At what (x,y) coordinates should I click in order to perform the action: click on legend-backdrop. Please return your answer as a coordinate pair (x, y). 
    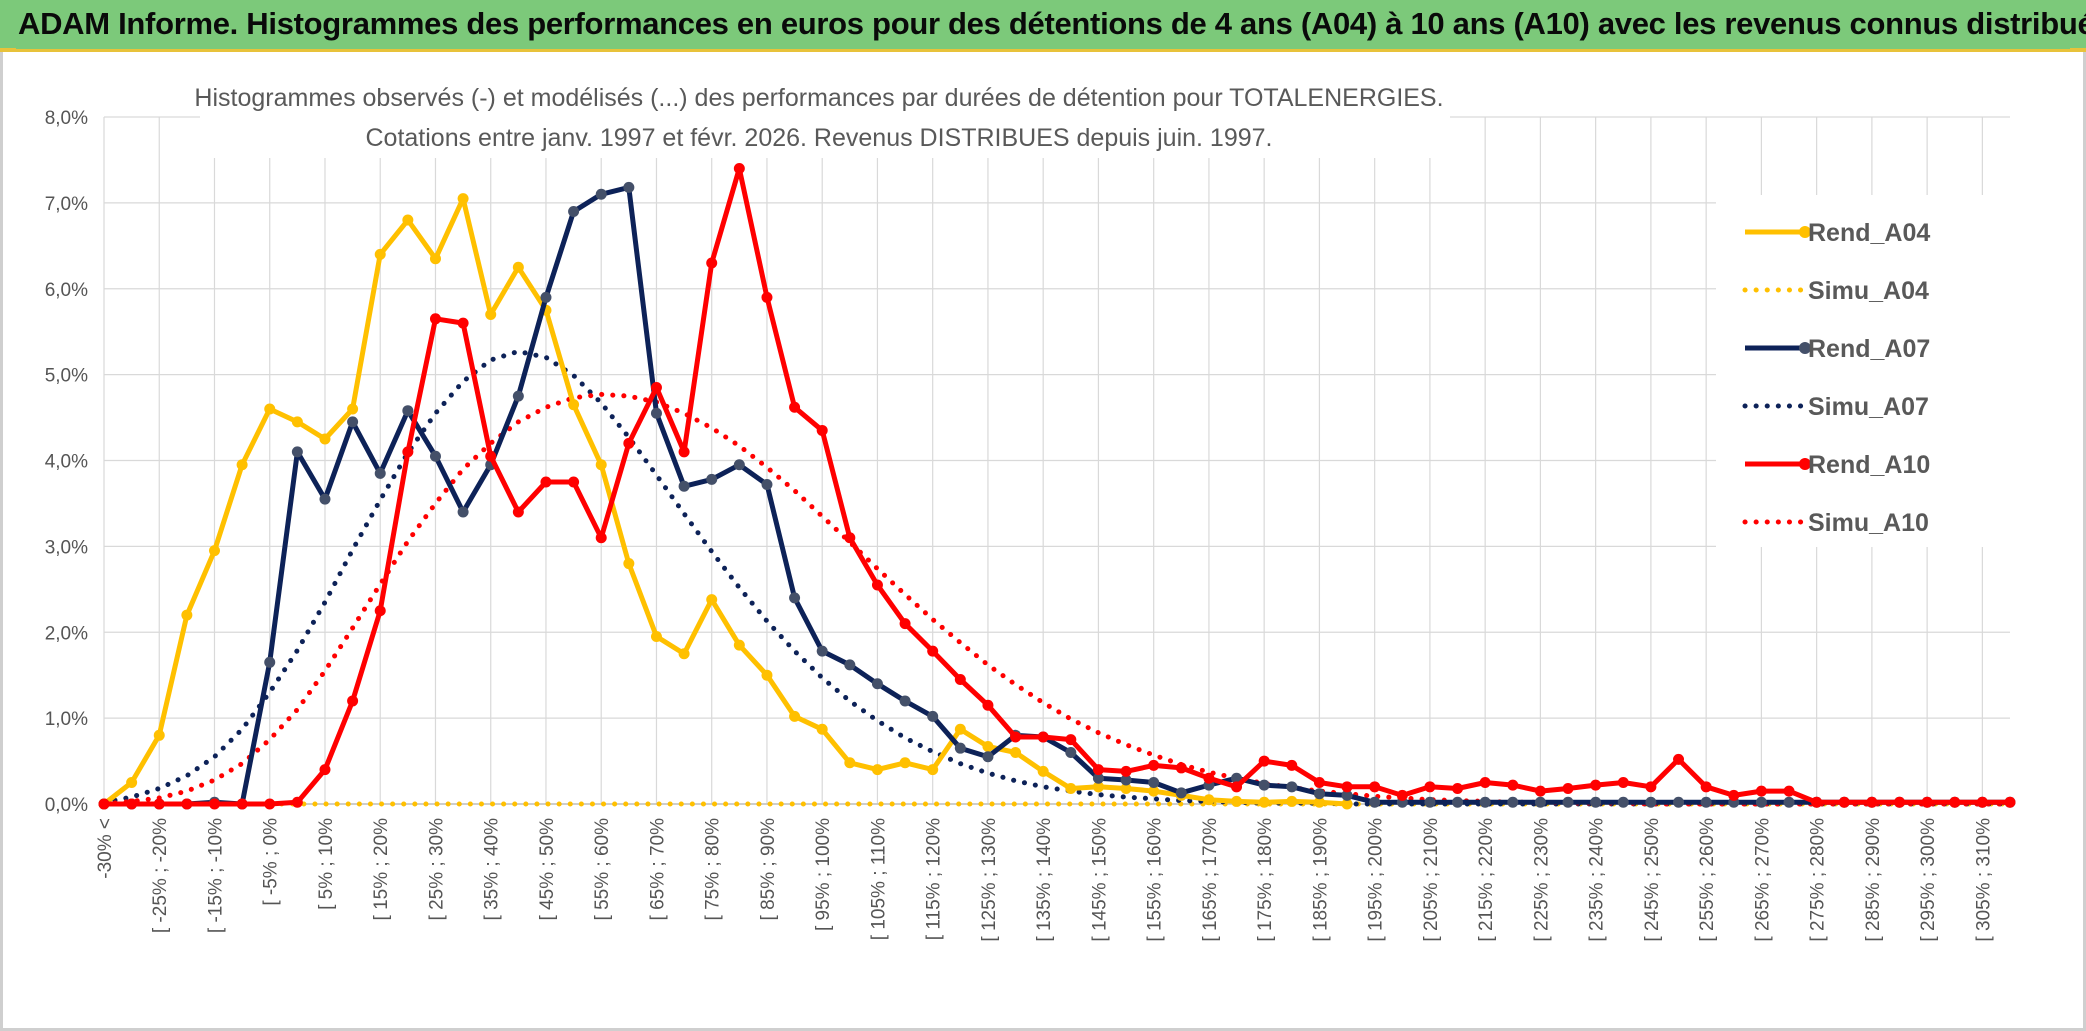
    Looking at the image, I should click on (1866, 371).